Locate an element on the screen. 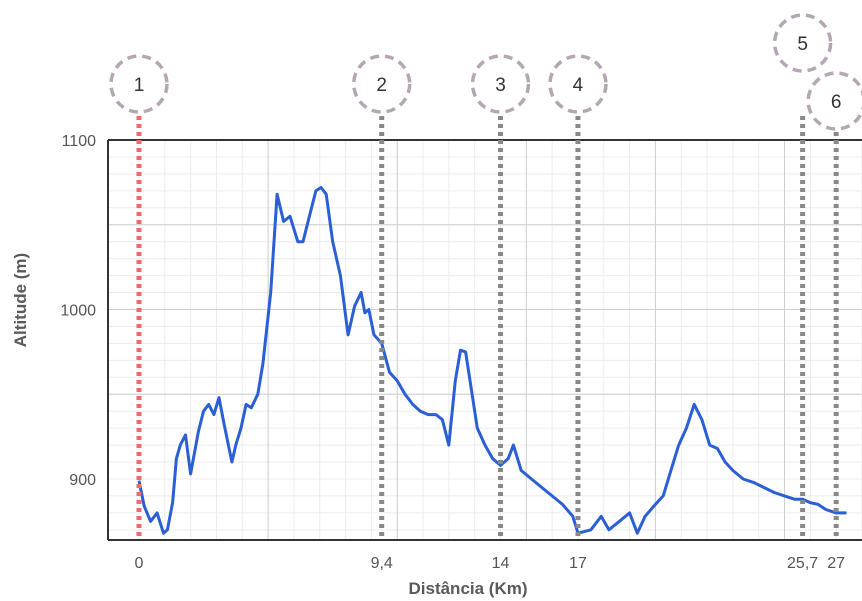 The height and width of the screenshot is (601, 862). y-tick-label: 900 is located at coordinates (82, 480).